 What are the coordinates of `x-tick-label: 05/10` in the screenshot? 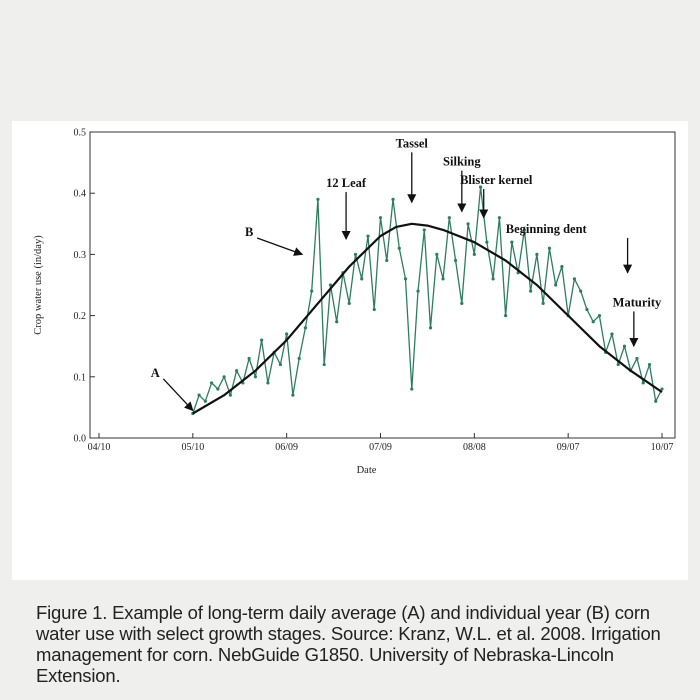 It's located at (192, 447).